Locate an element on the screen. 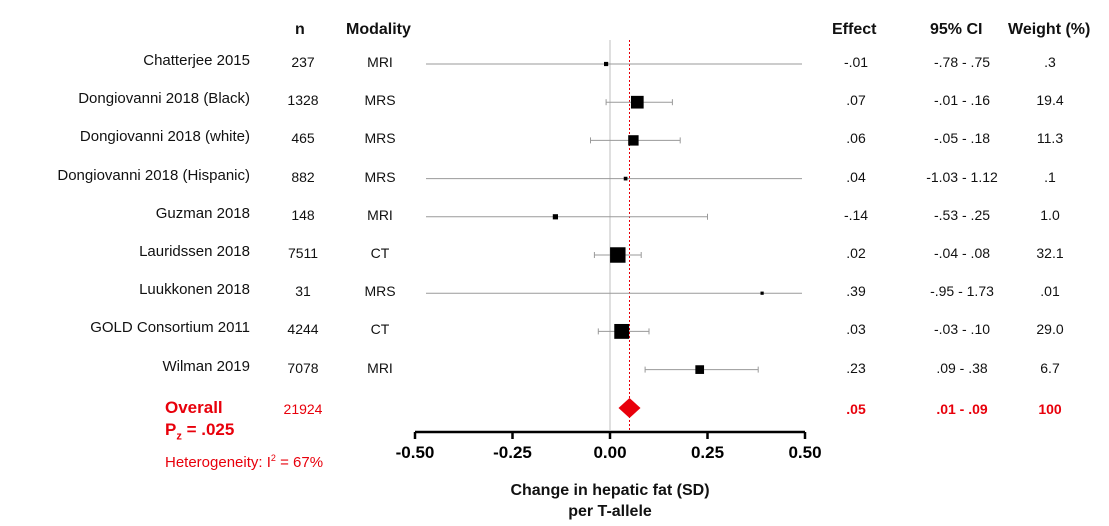 Image resolution: width=1109 pixels, height=526 pixels. study-weight: 29.0 is located at coordinates (1050, 329).